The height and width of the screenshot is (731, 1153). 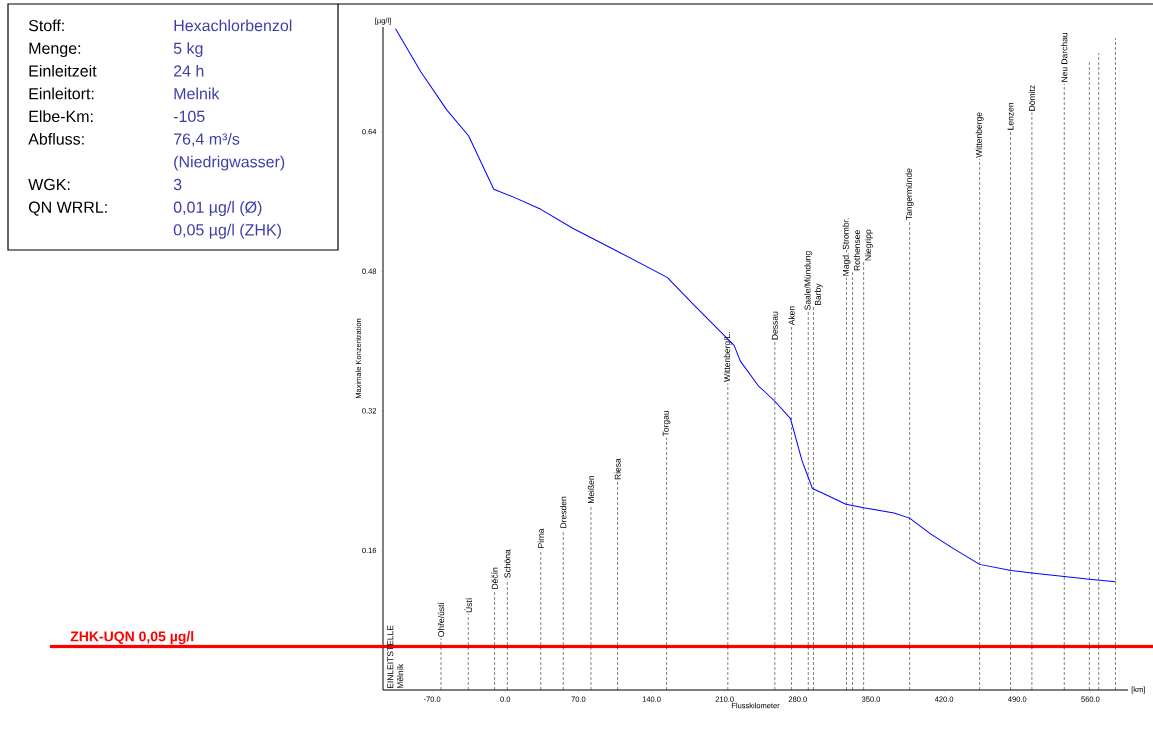 I want to click on text: Melnik, so click(x=197, y=93).